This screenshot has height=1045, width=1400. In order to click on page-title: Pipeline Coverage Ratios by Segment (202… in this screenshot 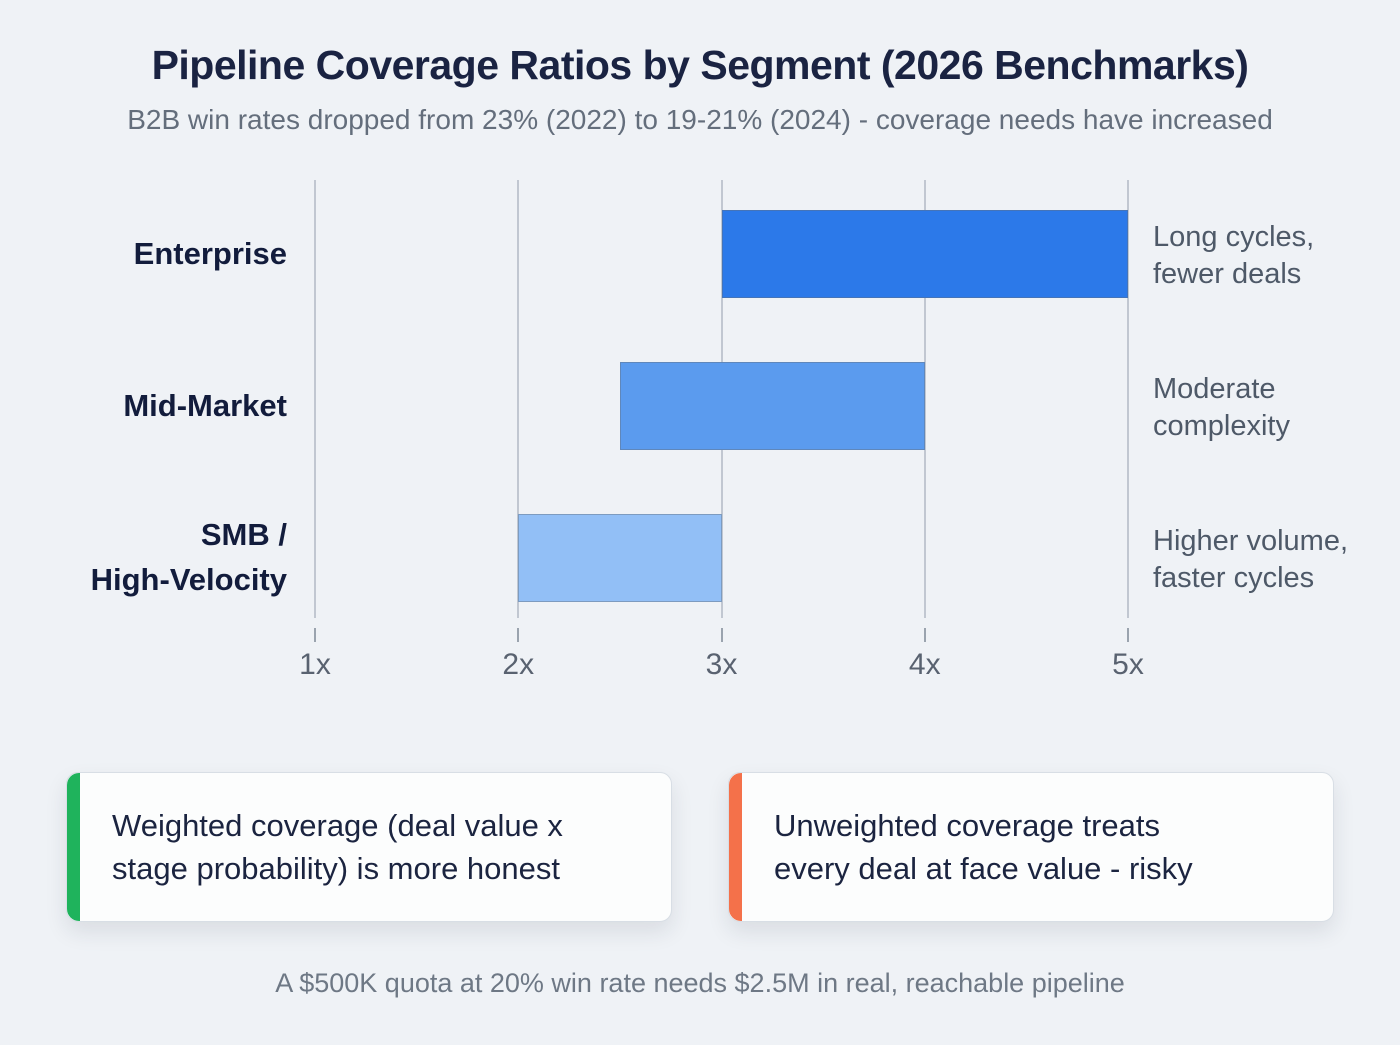, I will do `click(700, 65)`.